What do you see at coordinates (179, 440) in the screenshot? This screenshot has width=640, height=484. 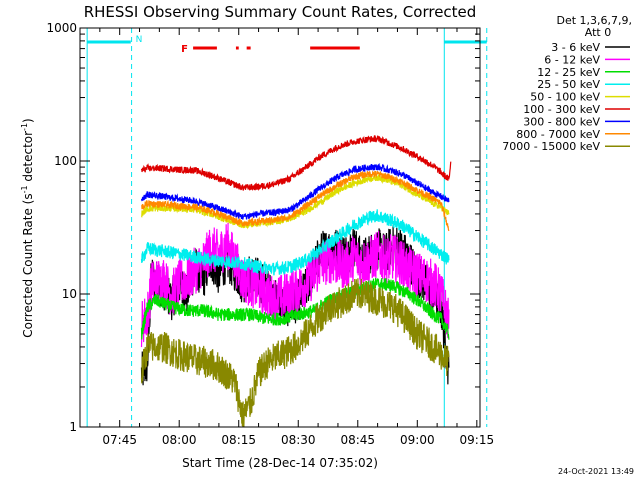 I see `x-tick-label: 08:00` at bounding box center [179, 440].